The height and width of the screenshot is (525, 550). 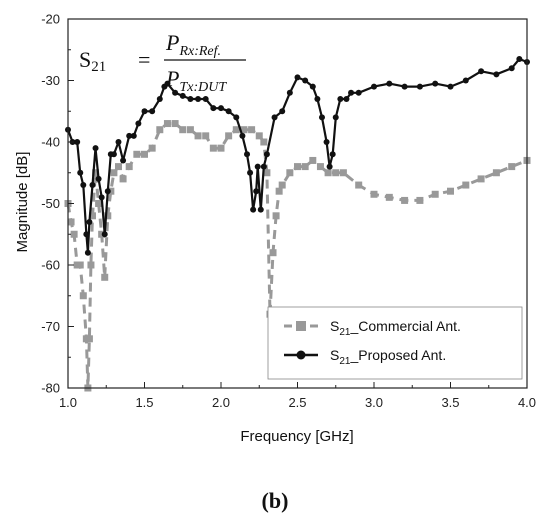 What do you see at coordinates (297, 402) in the screenshot?
I see `x-tick-label: 2.5` at bounding box center [297, 402].